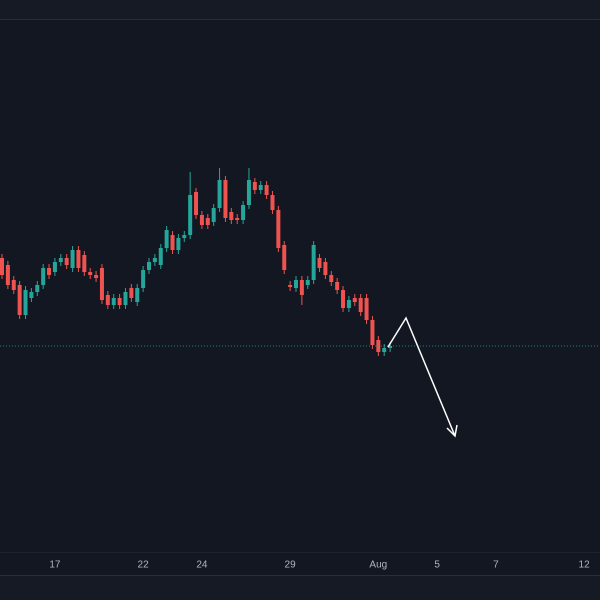  What do you see at coordinates (421, 376) in the screenshot?
I see `drawing-arrow` at bounding box center [421, 376].